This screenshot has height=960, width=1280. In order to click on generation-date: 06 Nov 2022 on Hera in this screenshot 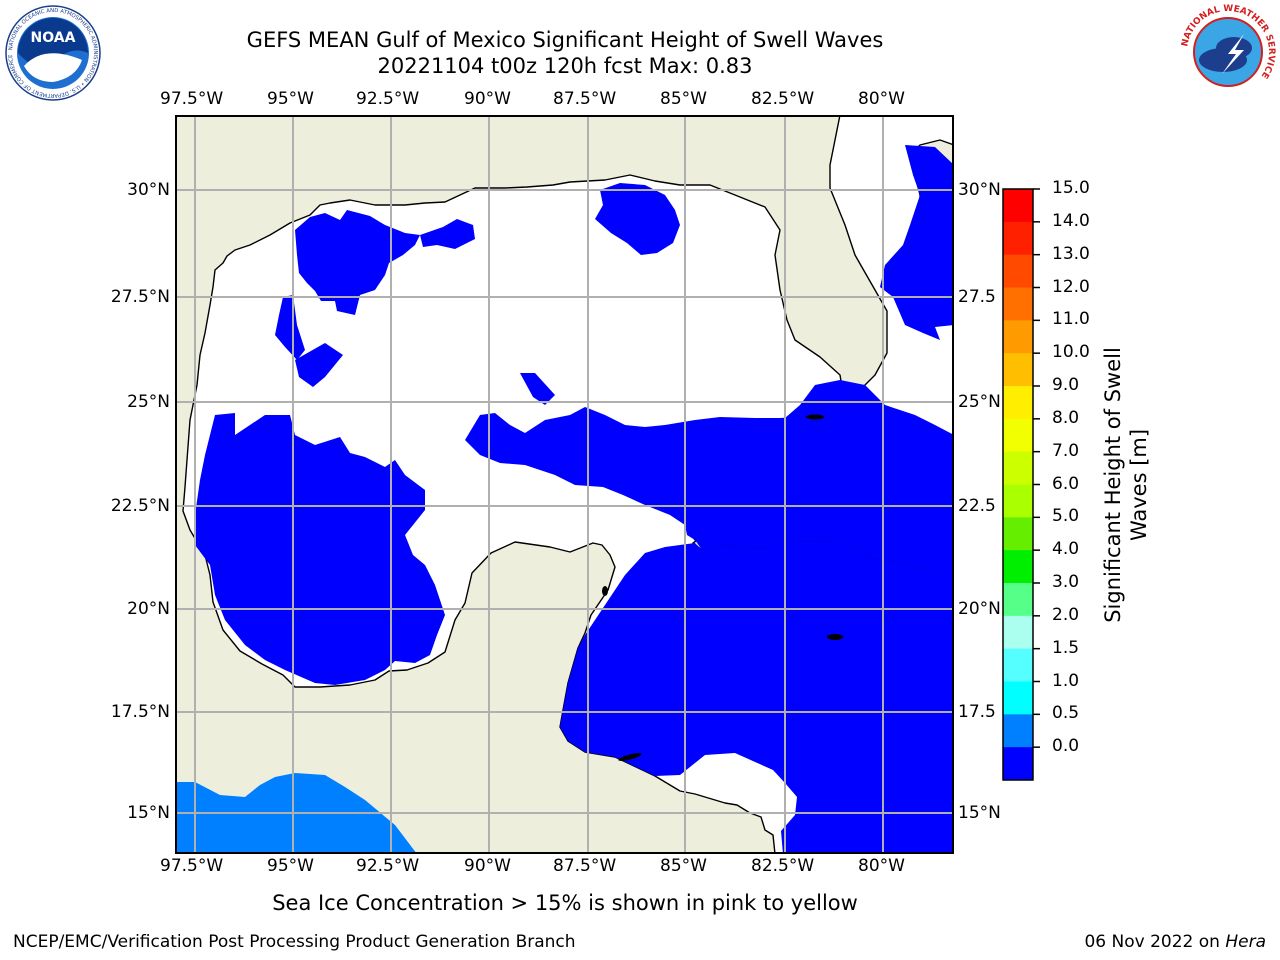, I will do `click(1175, 942)`.